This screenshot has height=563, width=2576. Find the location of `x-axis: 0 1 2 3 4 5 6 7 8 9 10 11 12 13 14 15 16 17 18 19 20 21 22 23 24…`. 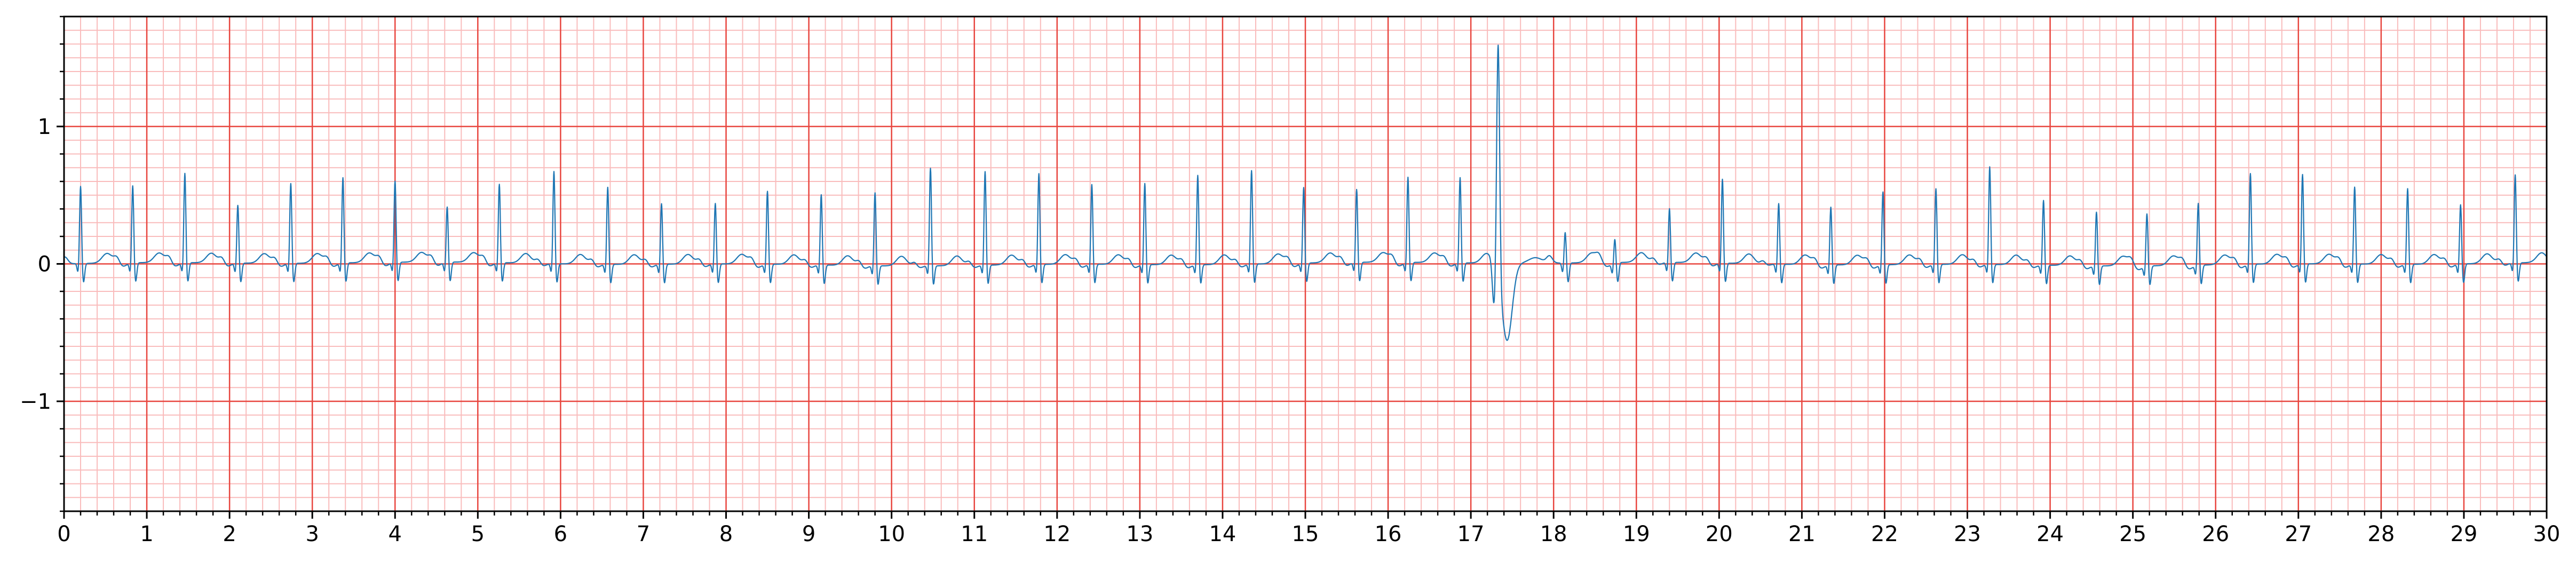

x-axis: 0 1 2 3 4 5 6 7 8 9 10 11 12 13 14 15 16 17 18 19 20 21 22 23 24… is located at coordinates (1308, 528).